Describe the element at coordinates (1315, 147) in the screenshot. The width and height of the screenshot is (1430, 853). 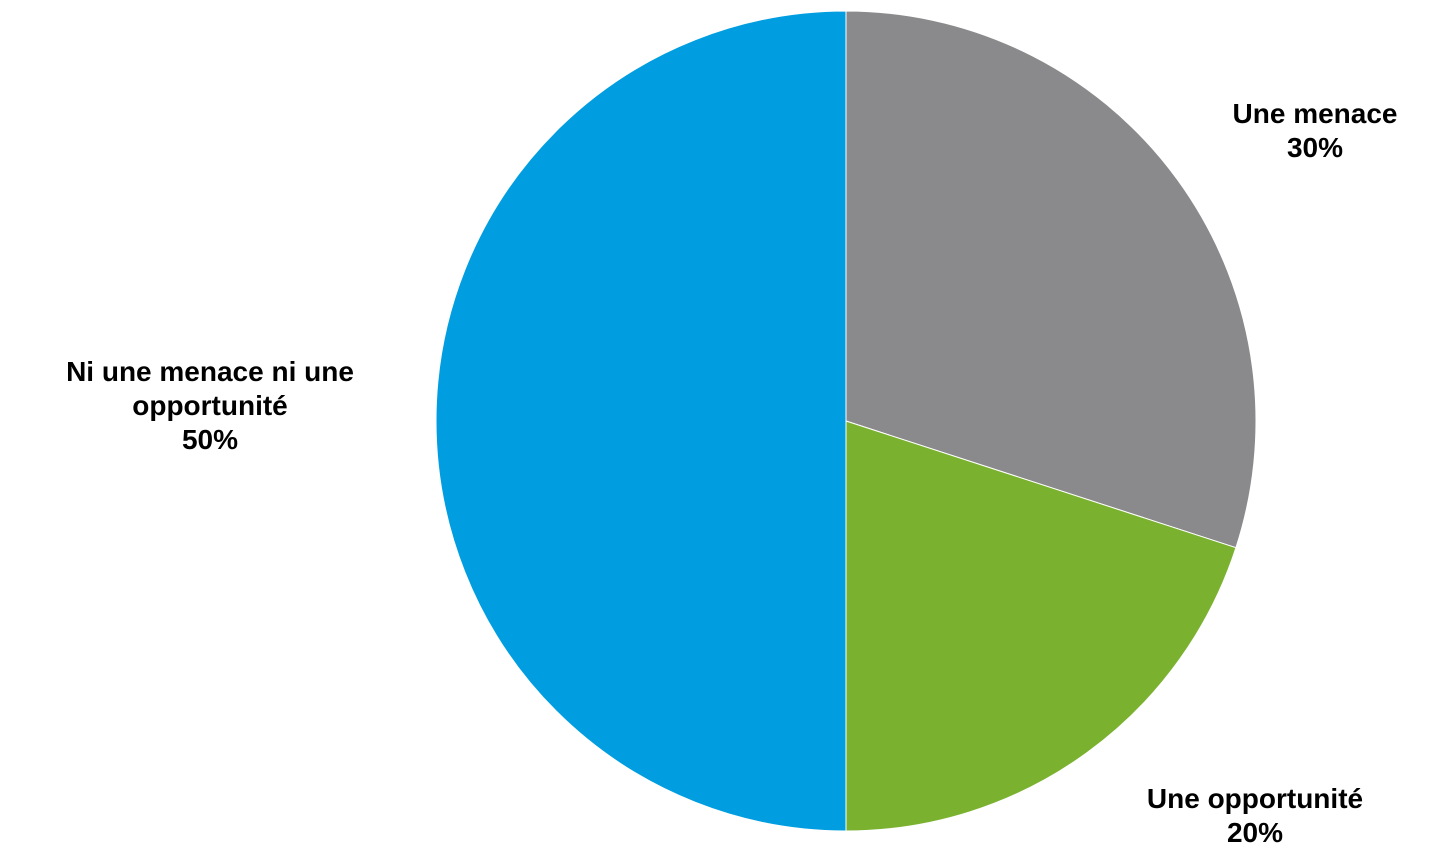
I see `slice-label-threat-value: 30%` at that location.